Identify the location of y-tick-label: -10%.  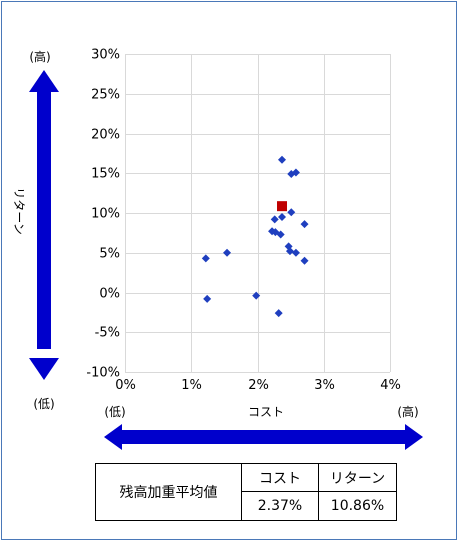
(103, 373).